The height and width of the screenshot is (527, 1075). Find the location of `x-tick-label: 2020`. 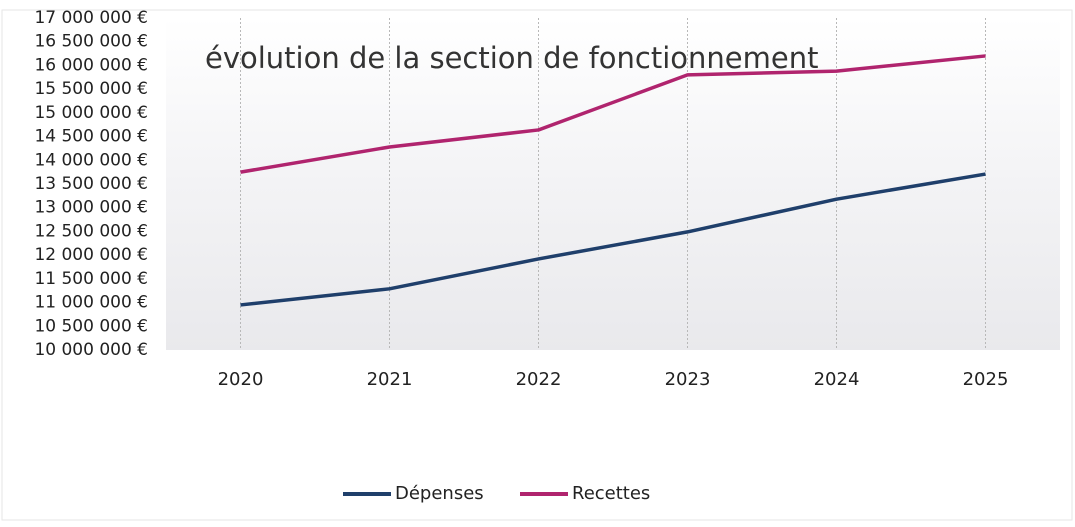

x-tick-label: 2020 is located at coordinates (241, 379).